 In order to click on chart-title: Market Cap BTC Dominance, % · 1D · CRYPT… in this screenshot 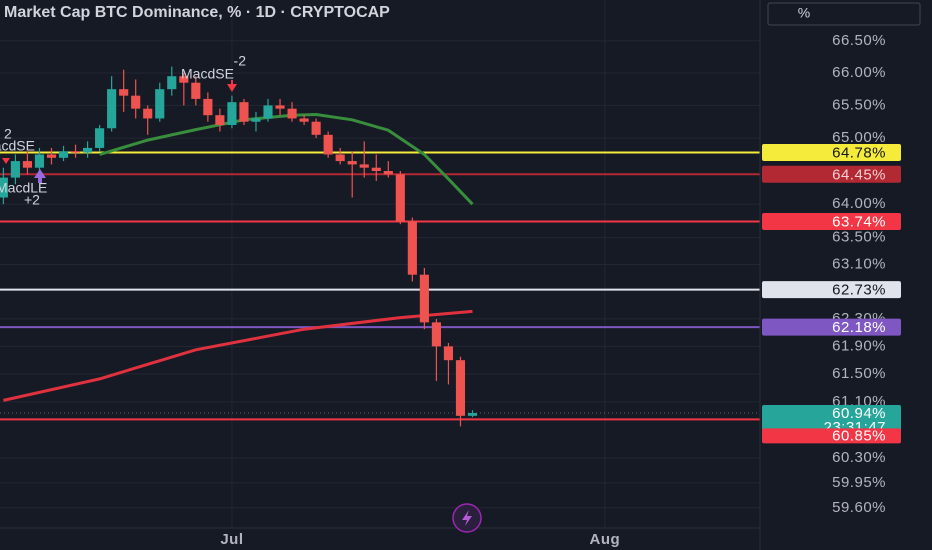, I will do `click(197, 12)`.